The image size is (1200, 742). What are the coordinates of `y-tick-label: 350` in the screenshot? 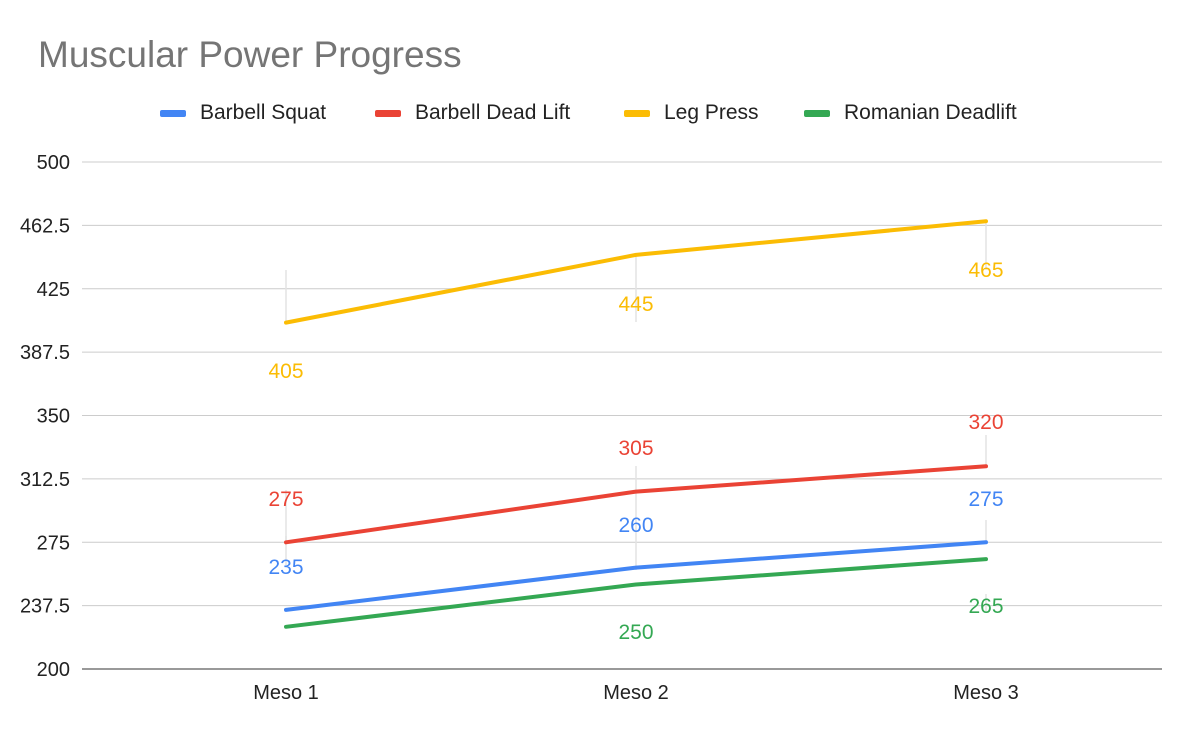 It's located at (53, 417).